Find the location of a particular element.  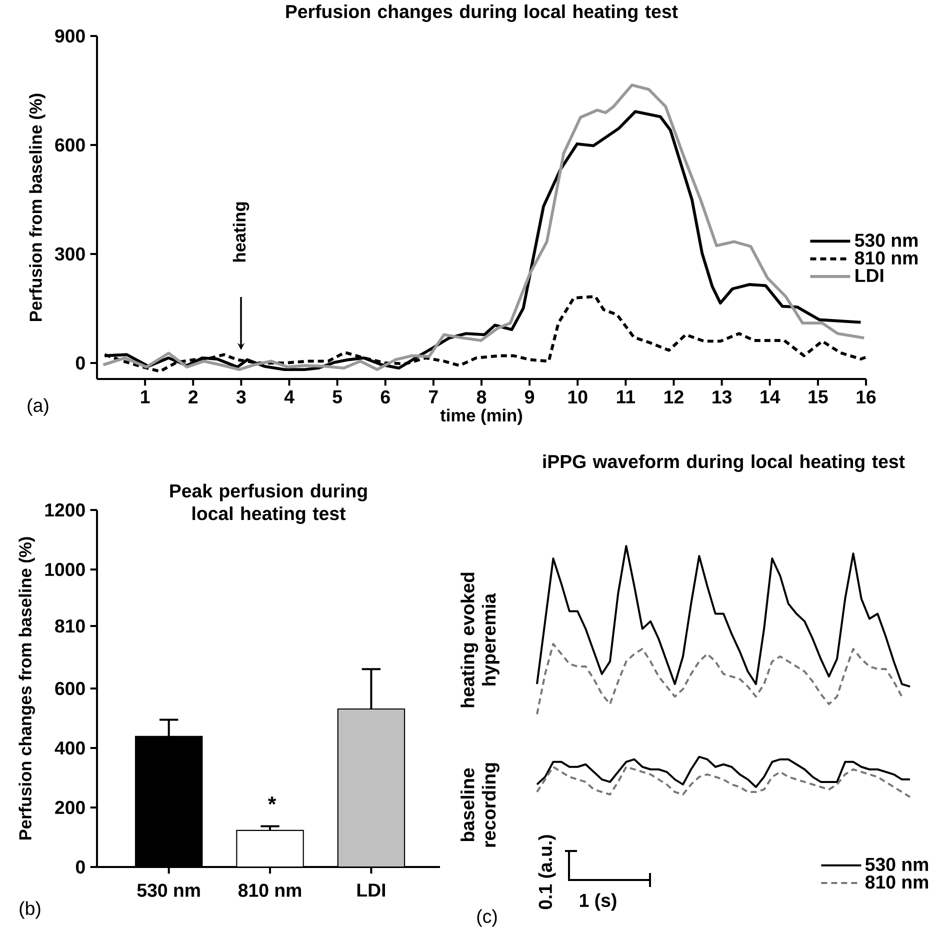

y-tick-label: 300 is located at coordinates (69, 254).